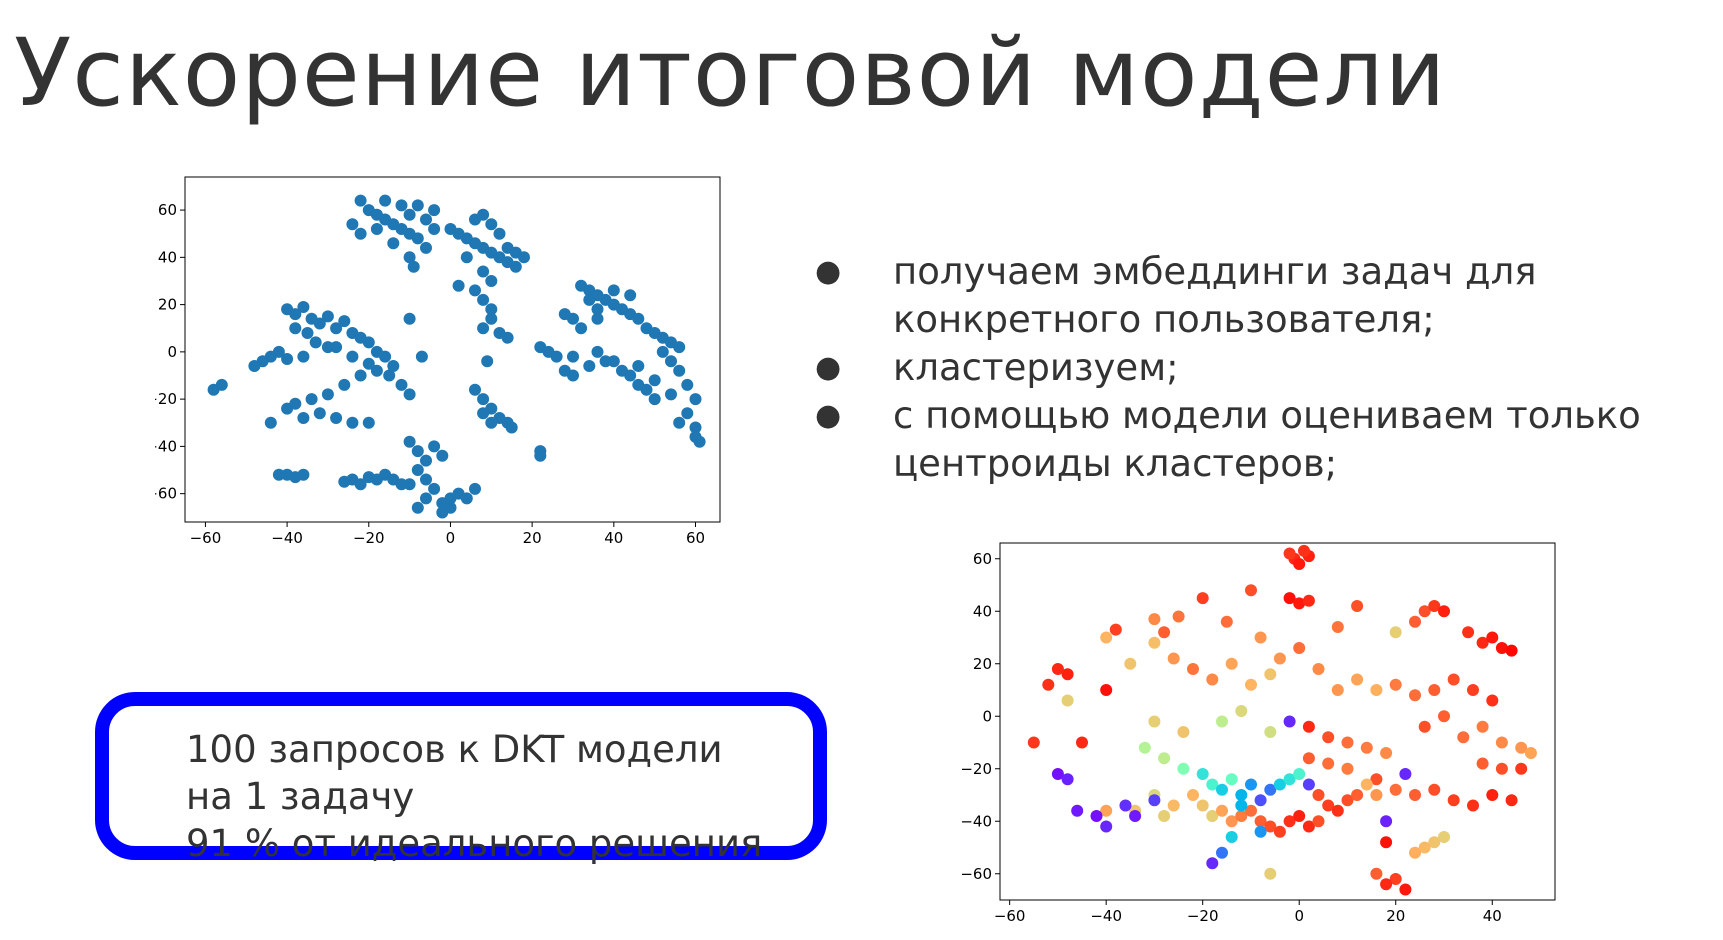  I want to click on x-tick-label: −60, so click(1010, 916).